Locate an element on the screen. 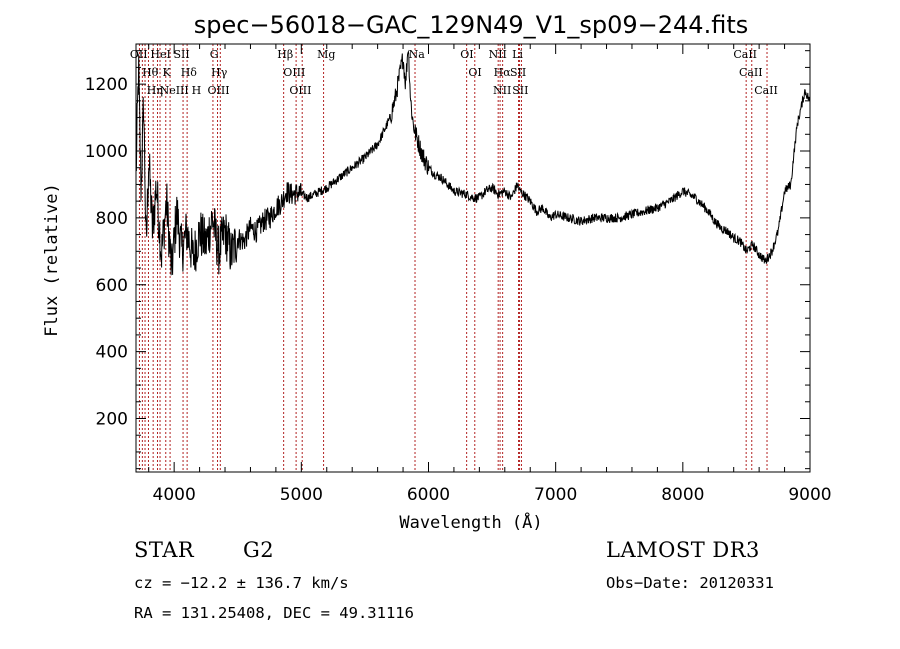  x-axis-label: Wavelength (Å) is located at coordinates (470, 522).